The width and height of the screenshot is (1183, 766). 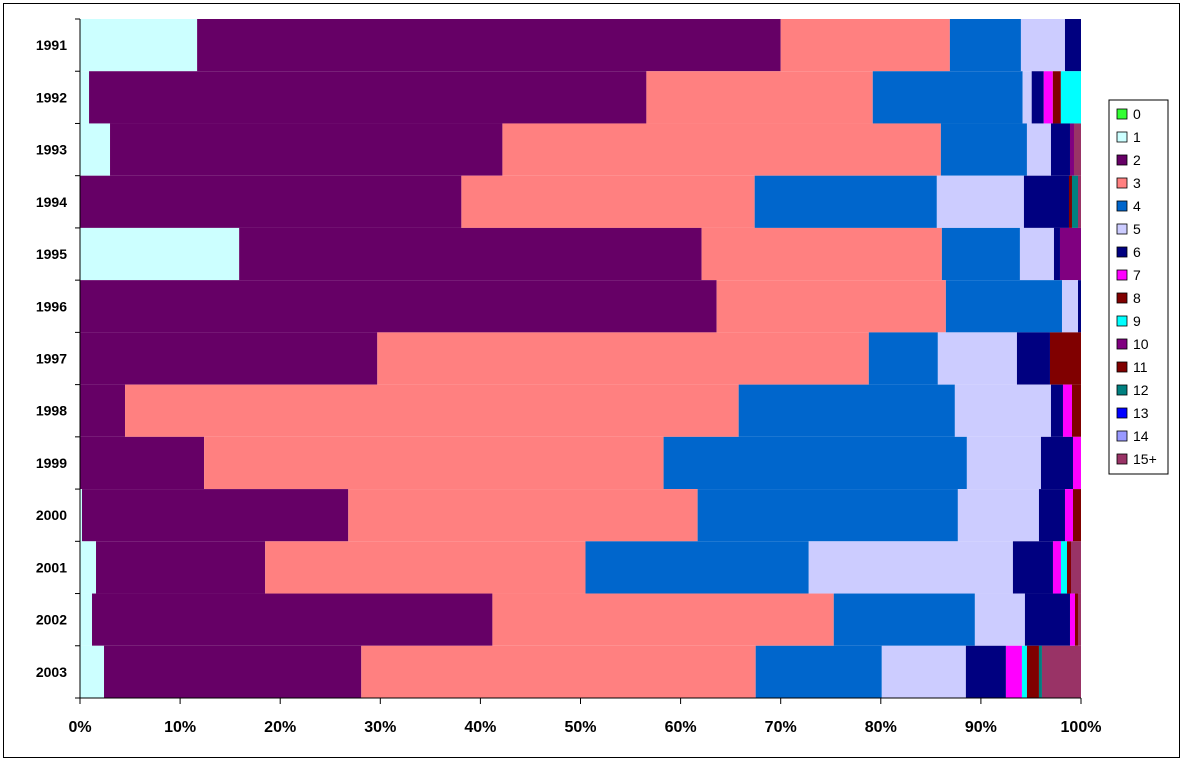 What do you see at coordinates (1137, 252) in the screenshot?
I see `legend-label-6: 6` at bounding box center [1137, 252].